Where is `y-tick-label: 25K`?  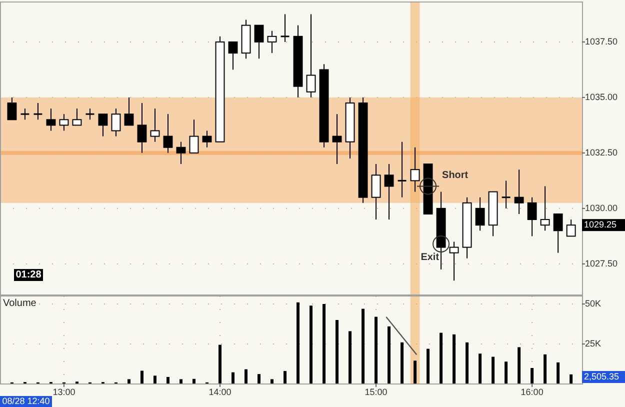
y-tick-label: 25K is located at coordinates (593, 343).